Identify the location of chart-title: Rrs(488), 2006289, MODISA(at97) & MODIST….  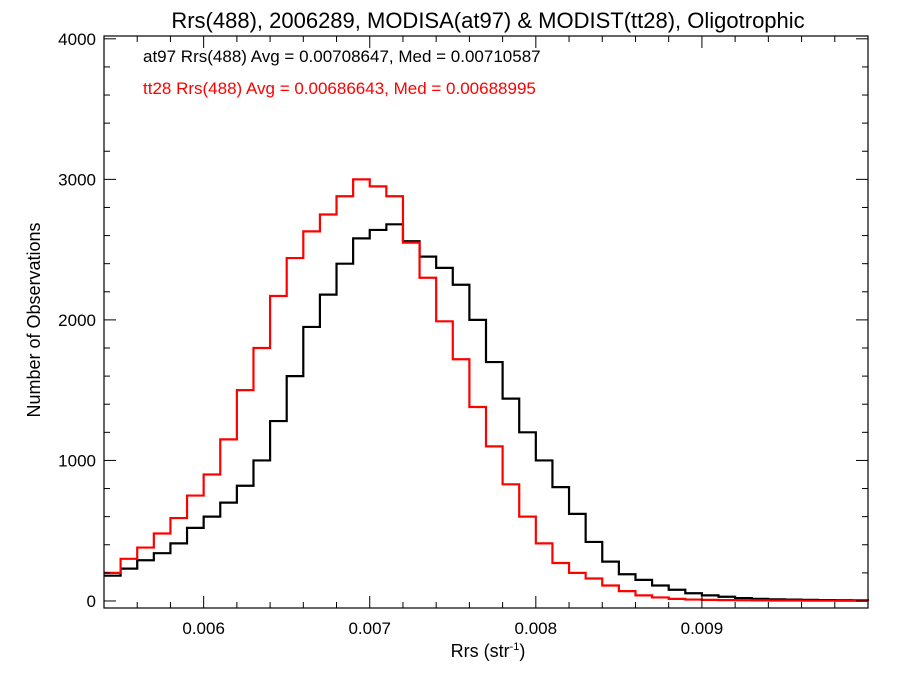
(487, 20).